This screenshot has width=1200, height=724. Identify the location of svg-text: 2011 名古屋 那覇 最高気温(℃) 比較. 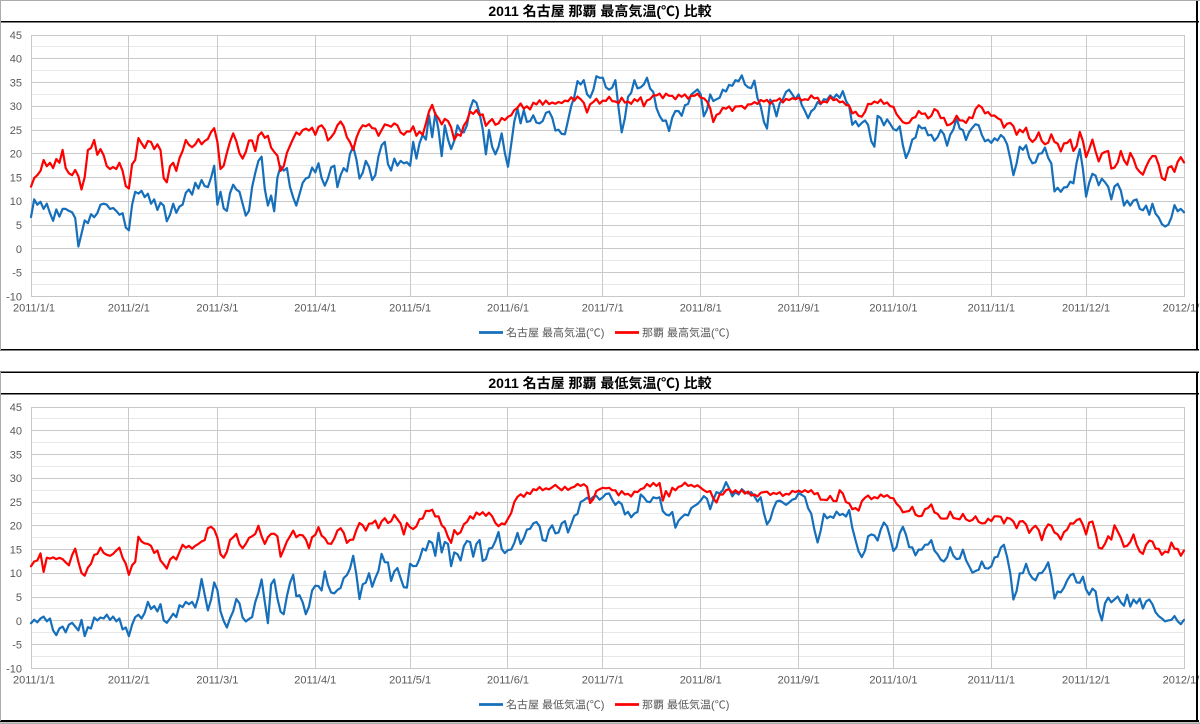
(599, 11).